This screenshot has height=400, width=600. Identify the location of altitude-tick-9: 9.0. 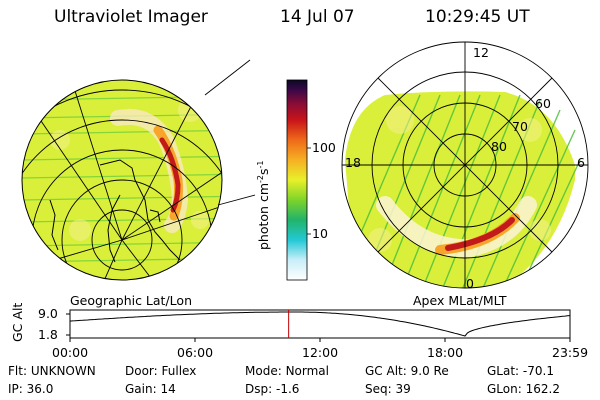
(48, 313).